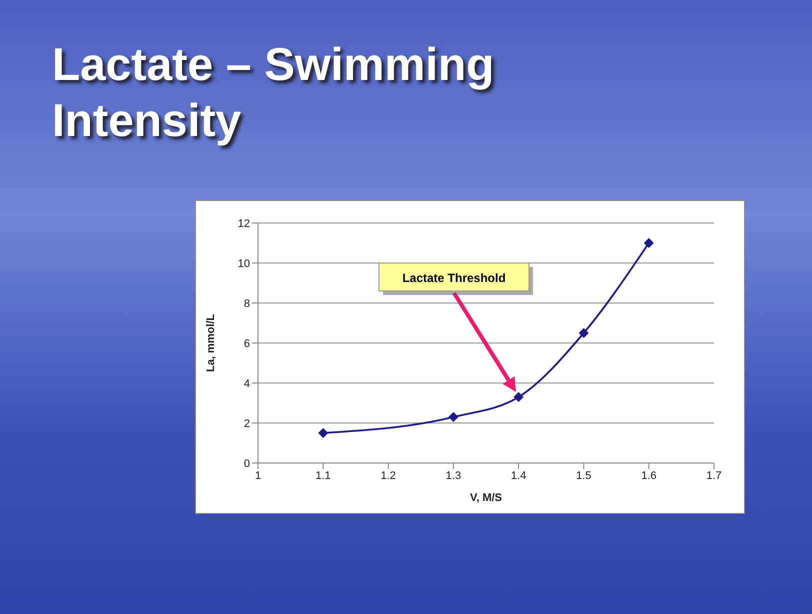 The height and width of the screenshot is (614, 812). Describe the element at coordinates (454, 476) in the screenshot. I see `x-tick-label: 1.3` at that location.